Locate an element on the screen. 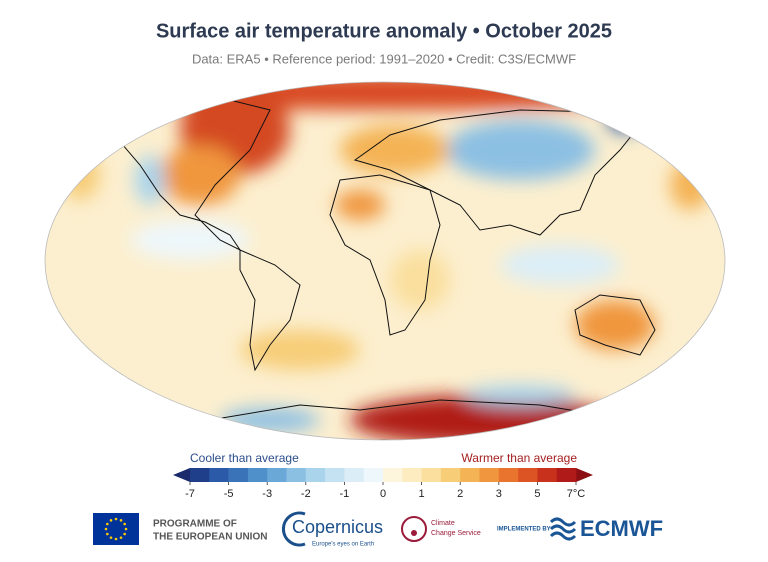 This screenshot has width=768, height=562. cooler-label: Cooler than average is located at coordinates (244, 458).